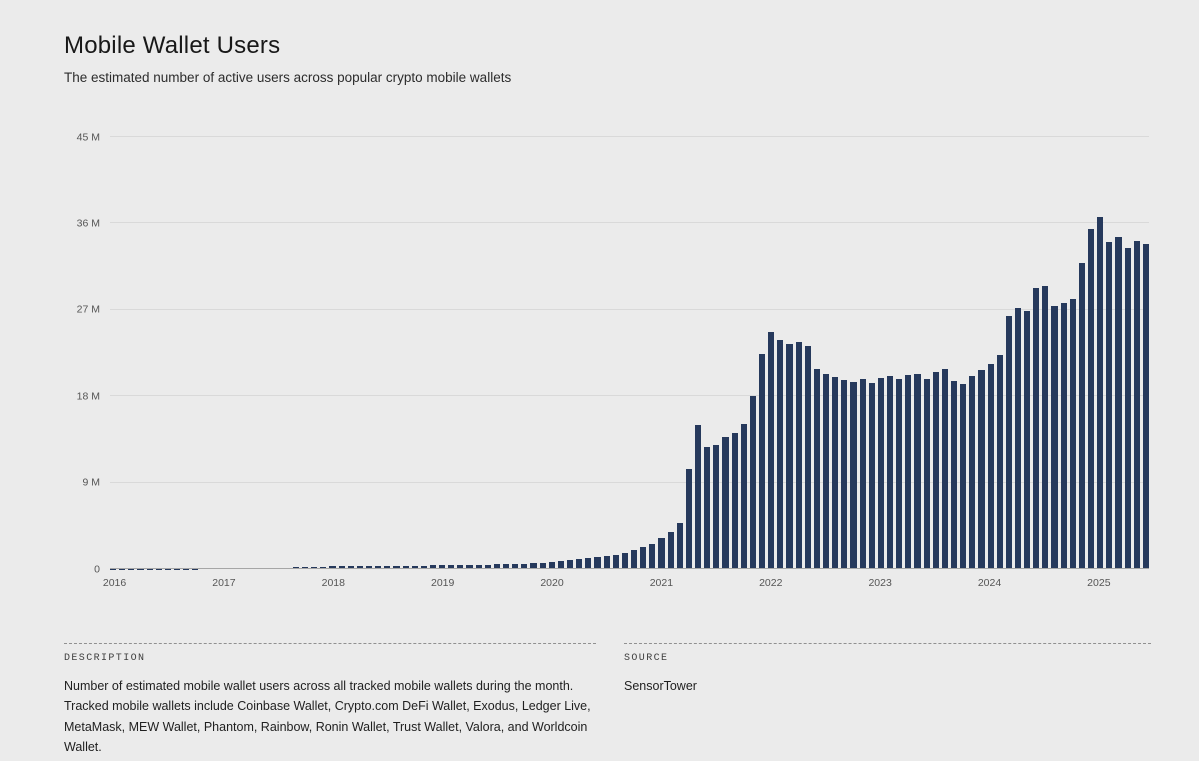  Describe the element at coordinates (333, 583) in the screenshot. I see `x-axis-label-2018: 2018` at that location.